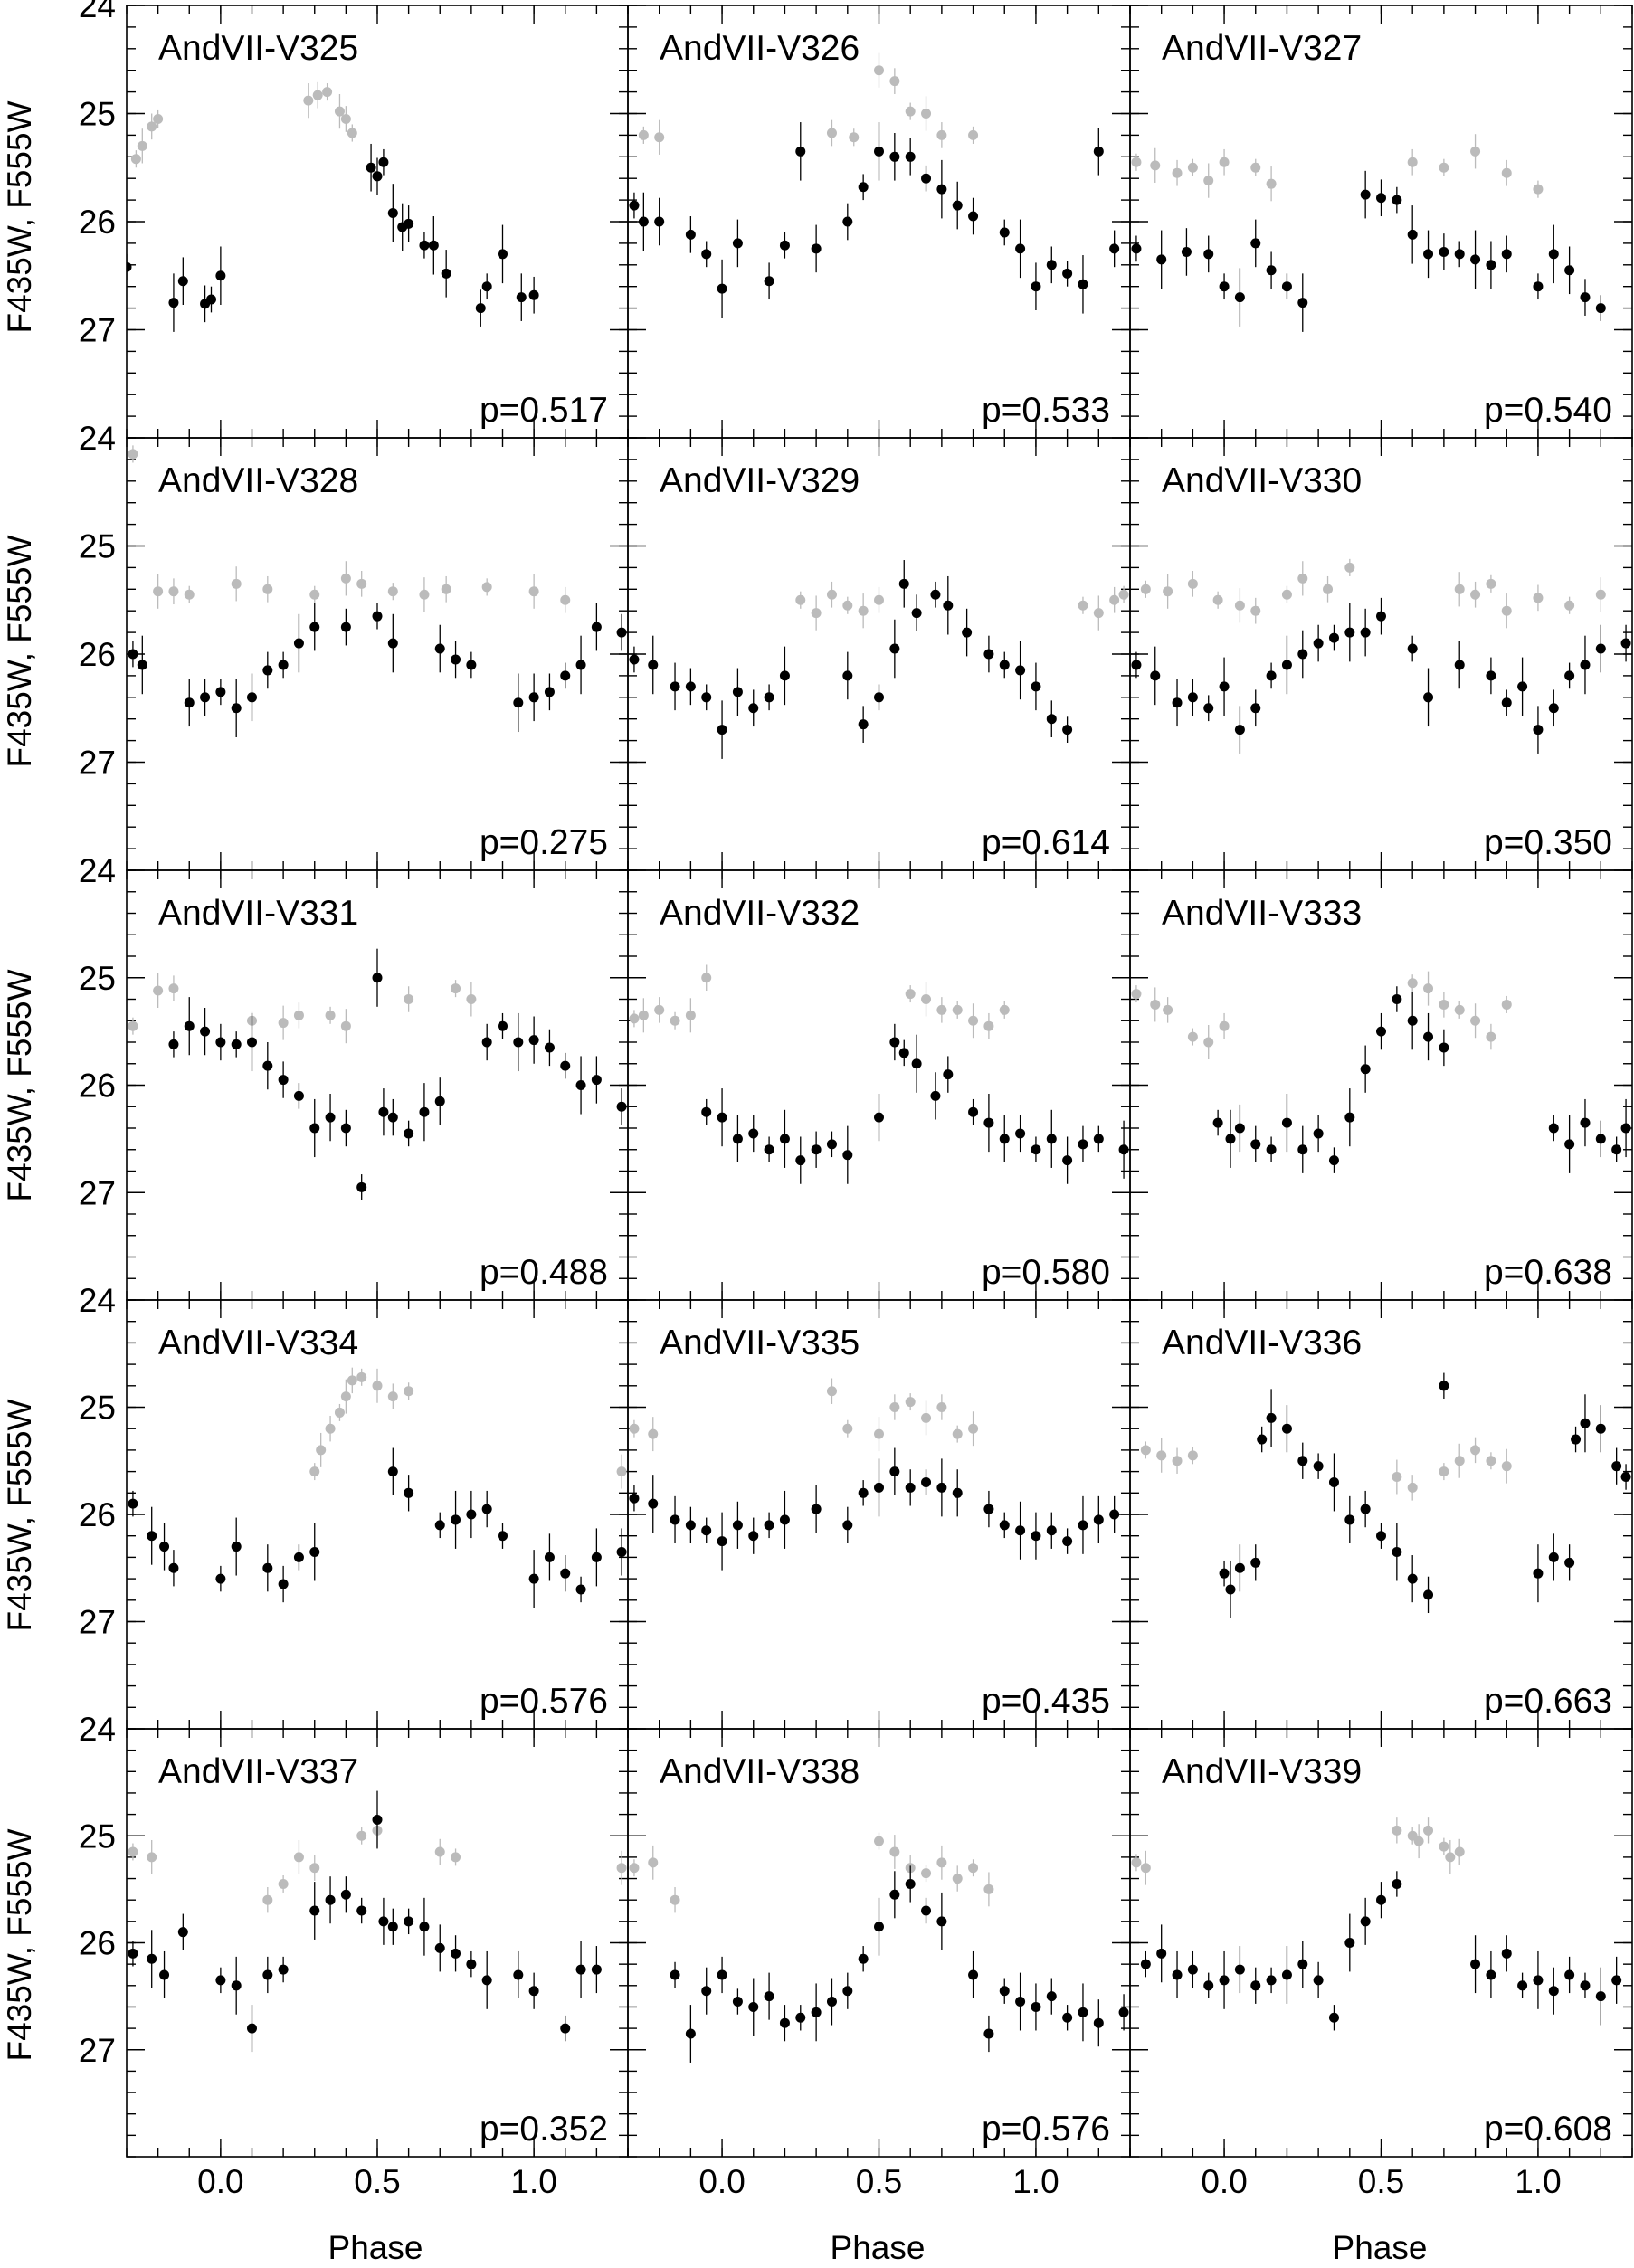 The height and width of the screenshot is (2268, 1634). Describe the element at coordinates (1046, 842) in the screenshot. I see `period-label: p=0.614` at that location.